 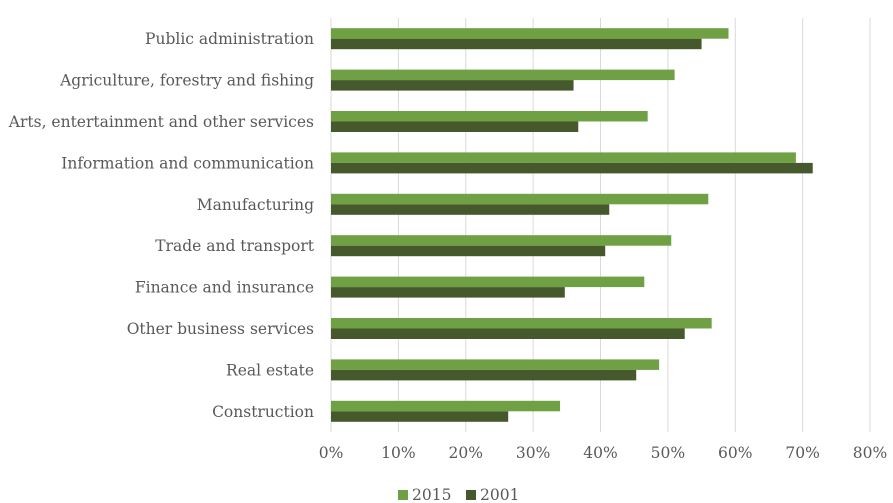 What do you see at coordinates (499, 494) in the screenshot?
I see `legend-label-2001: 2001` at bounding box center [499, 494].